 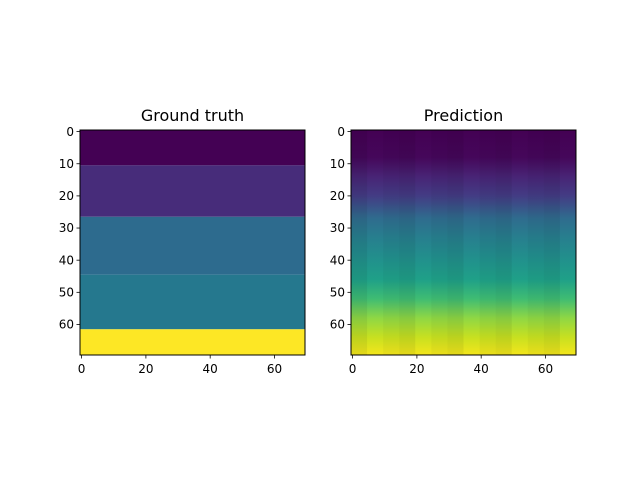 I want to click on prediction-y-ticks: 0 10 20 30 40 50 60, so click(x=340, y=228).